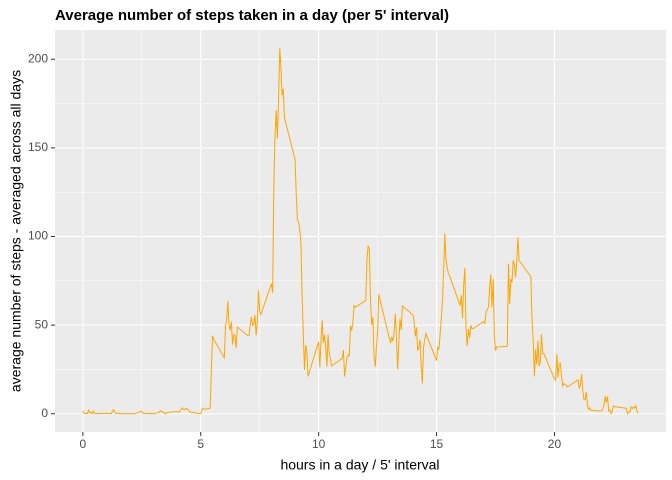  What do you see at coordinates (200, 444) in the screenshot?
I see `x-tick-label: 5` at bounding box center [200, 444].